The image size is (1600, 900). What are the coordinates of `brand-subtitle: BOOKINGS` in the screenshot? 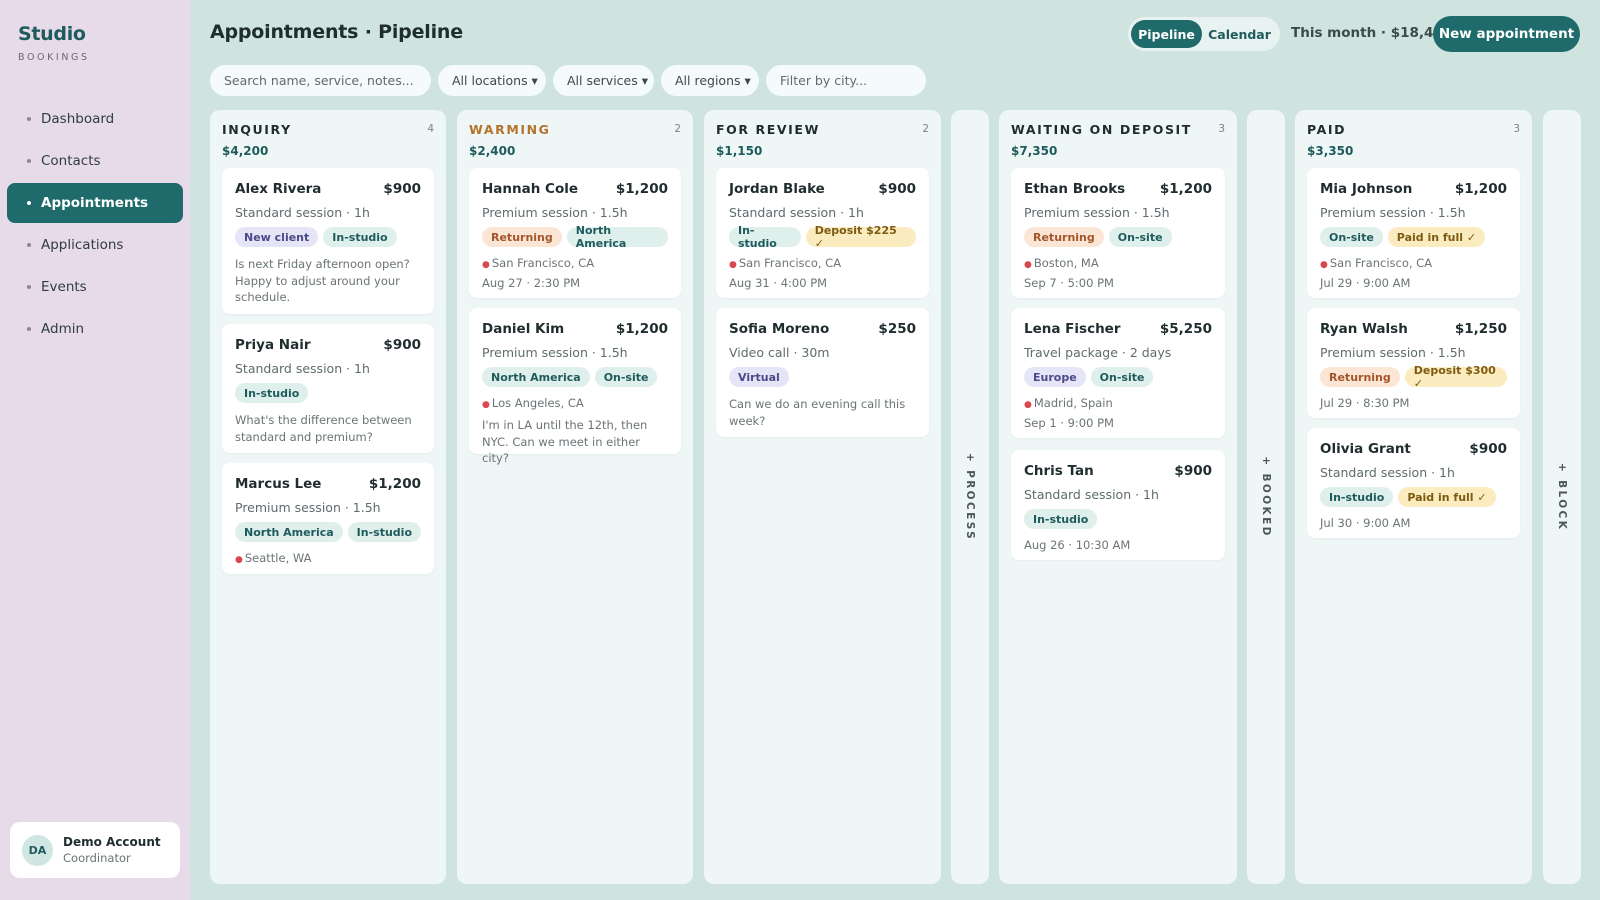 It's located at (54, 57).